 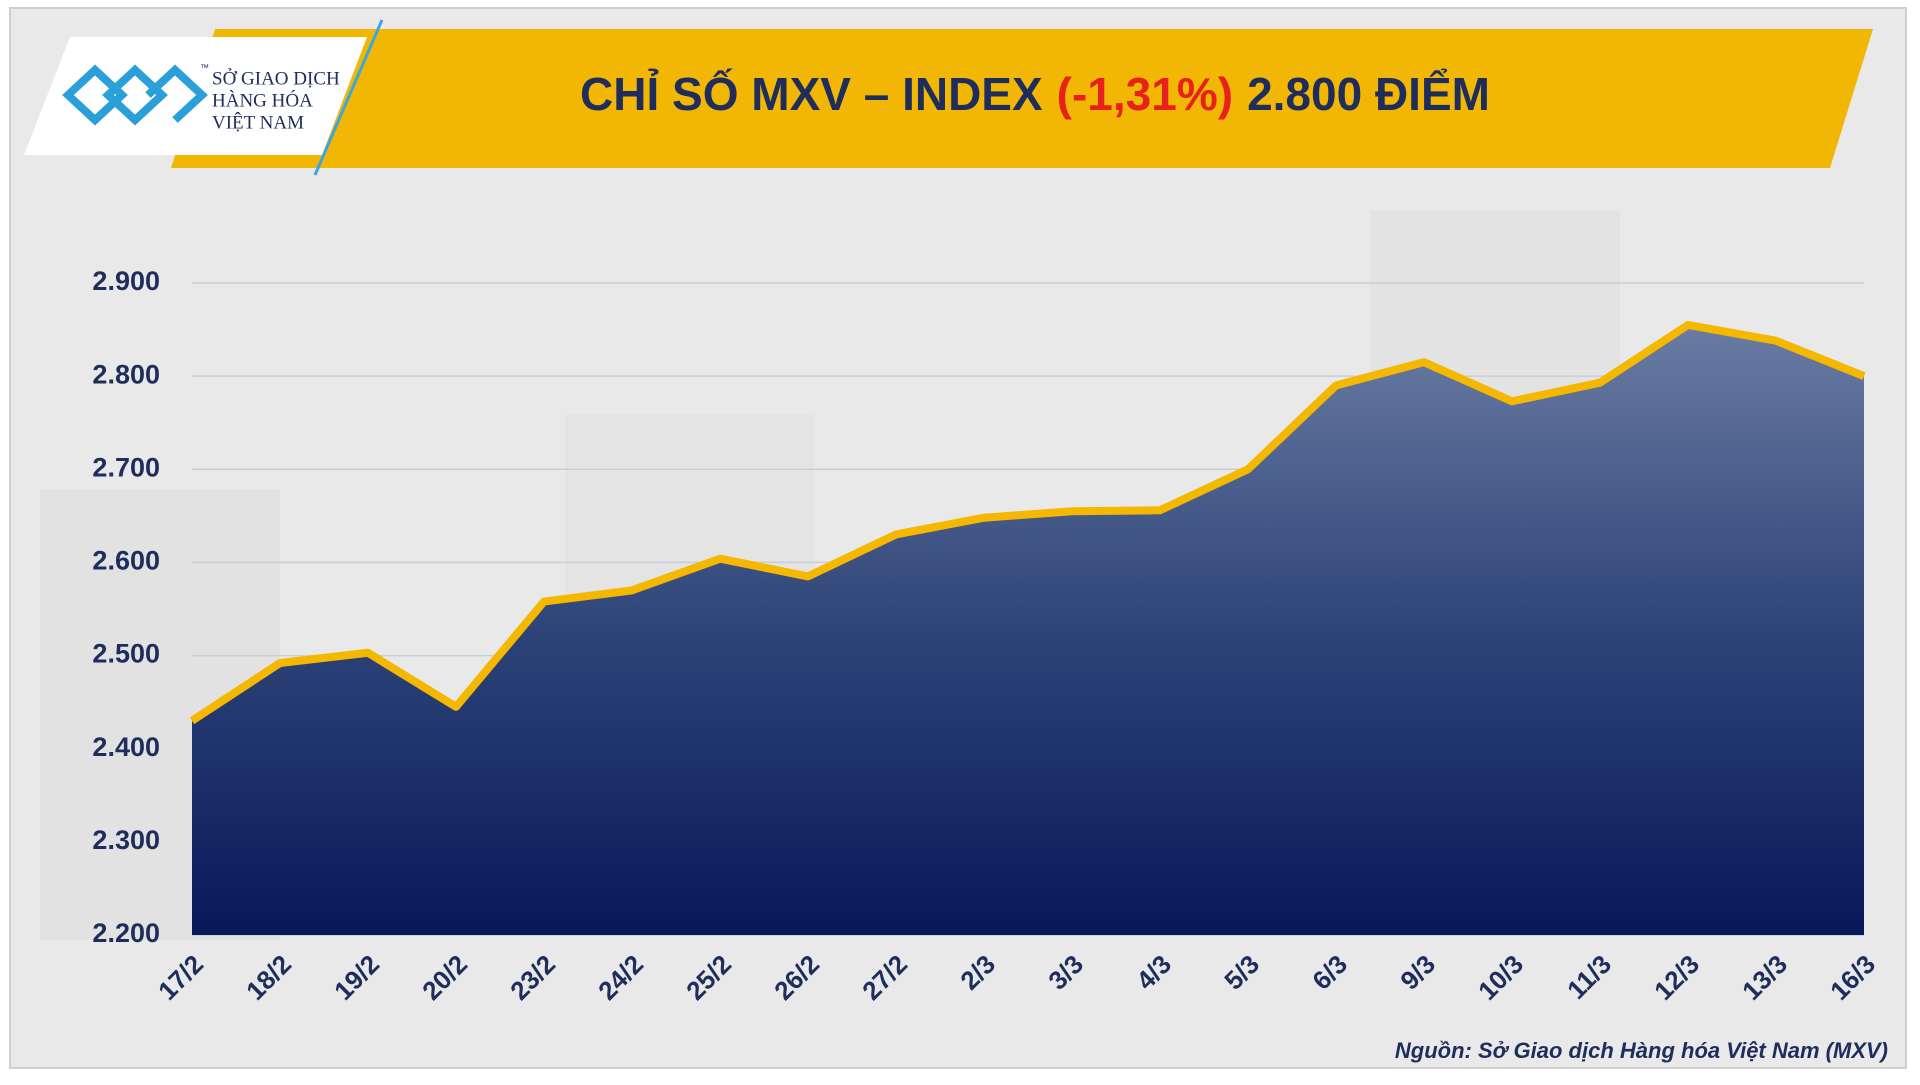 What do you see at coordinates (204, 67) in the screenshot?
I see `logo-tm: ™` at bounding box center [204, 67].